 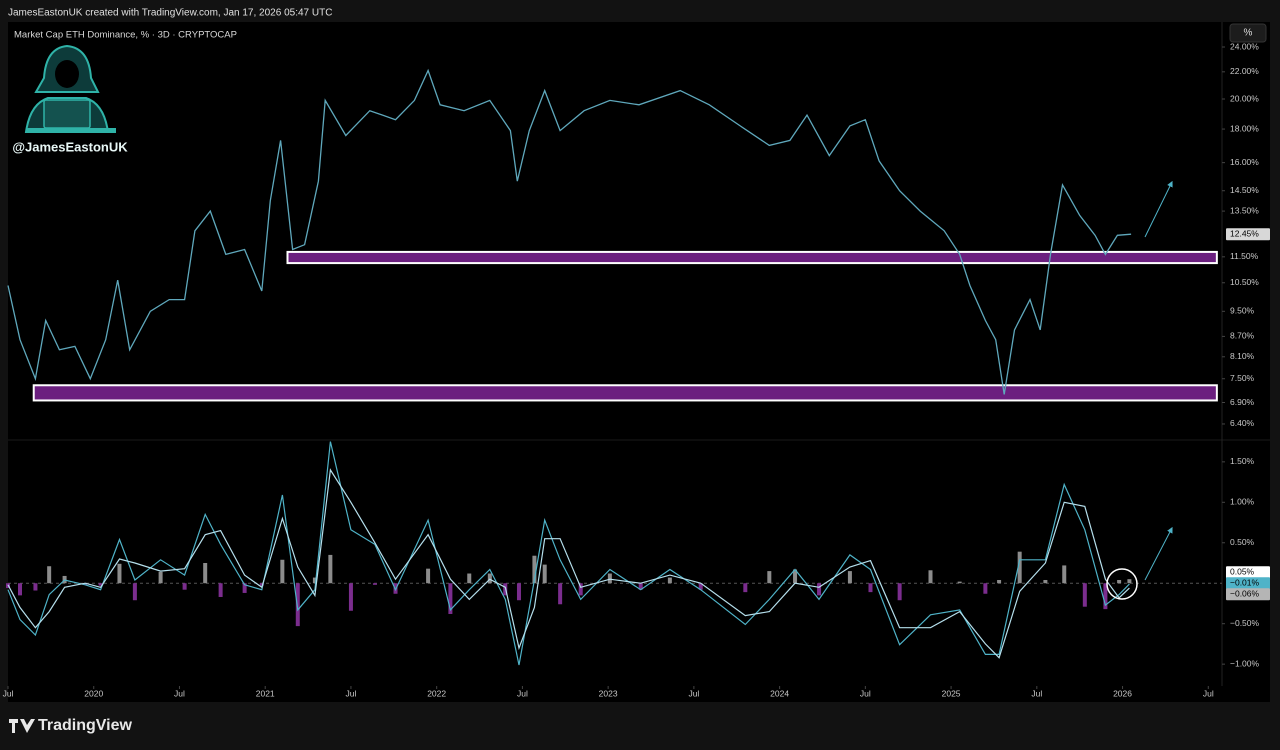 What do you see at coordinates (1244, 46) in the screenshot?
I see `y-tick-label: 24.00%` at bounding box center [1244, 46].